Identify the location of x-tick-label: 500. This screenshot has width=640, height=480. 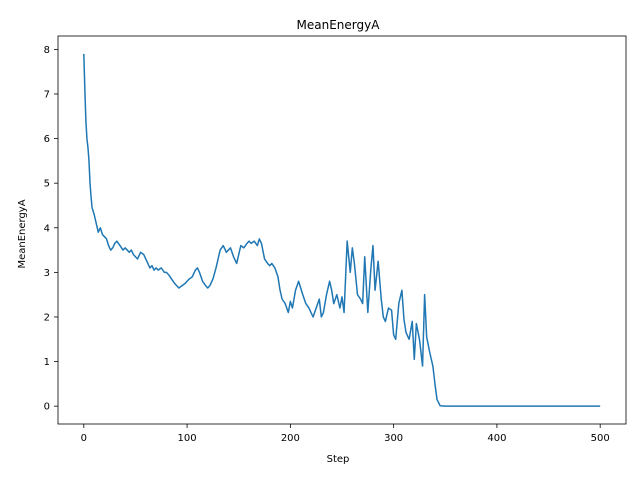
(600, 438).